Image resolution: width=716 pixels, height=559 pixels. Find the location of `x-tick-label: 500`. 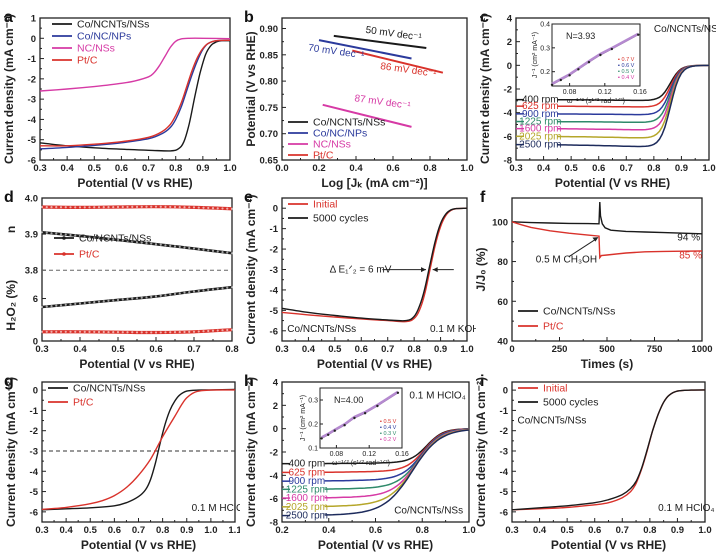

x-tick-label: 500 is located at coordinates (607, 349).